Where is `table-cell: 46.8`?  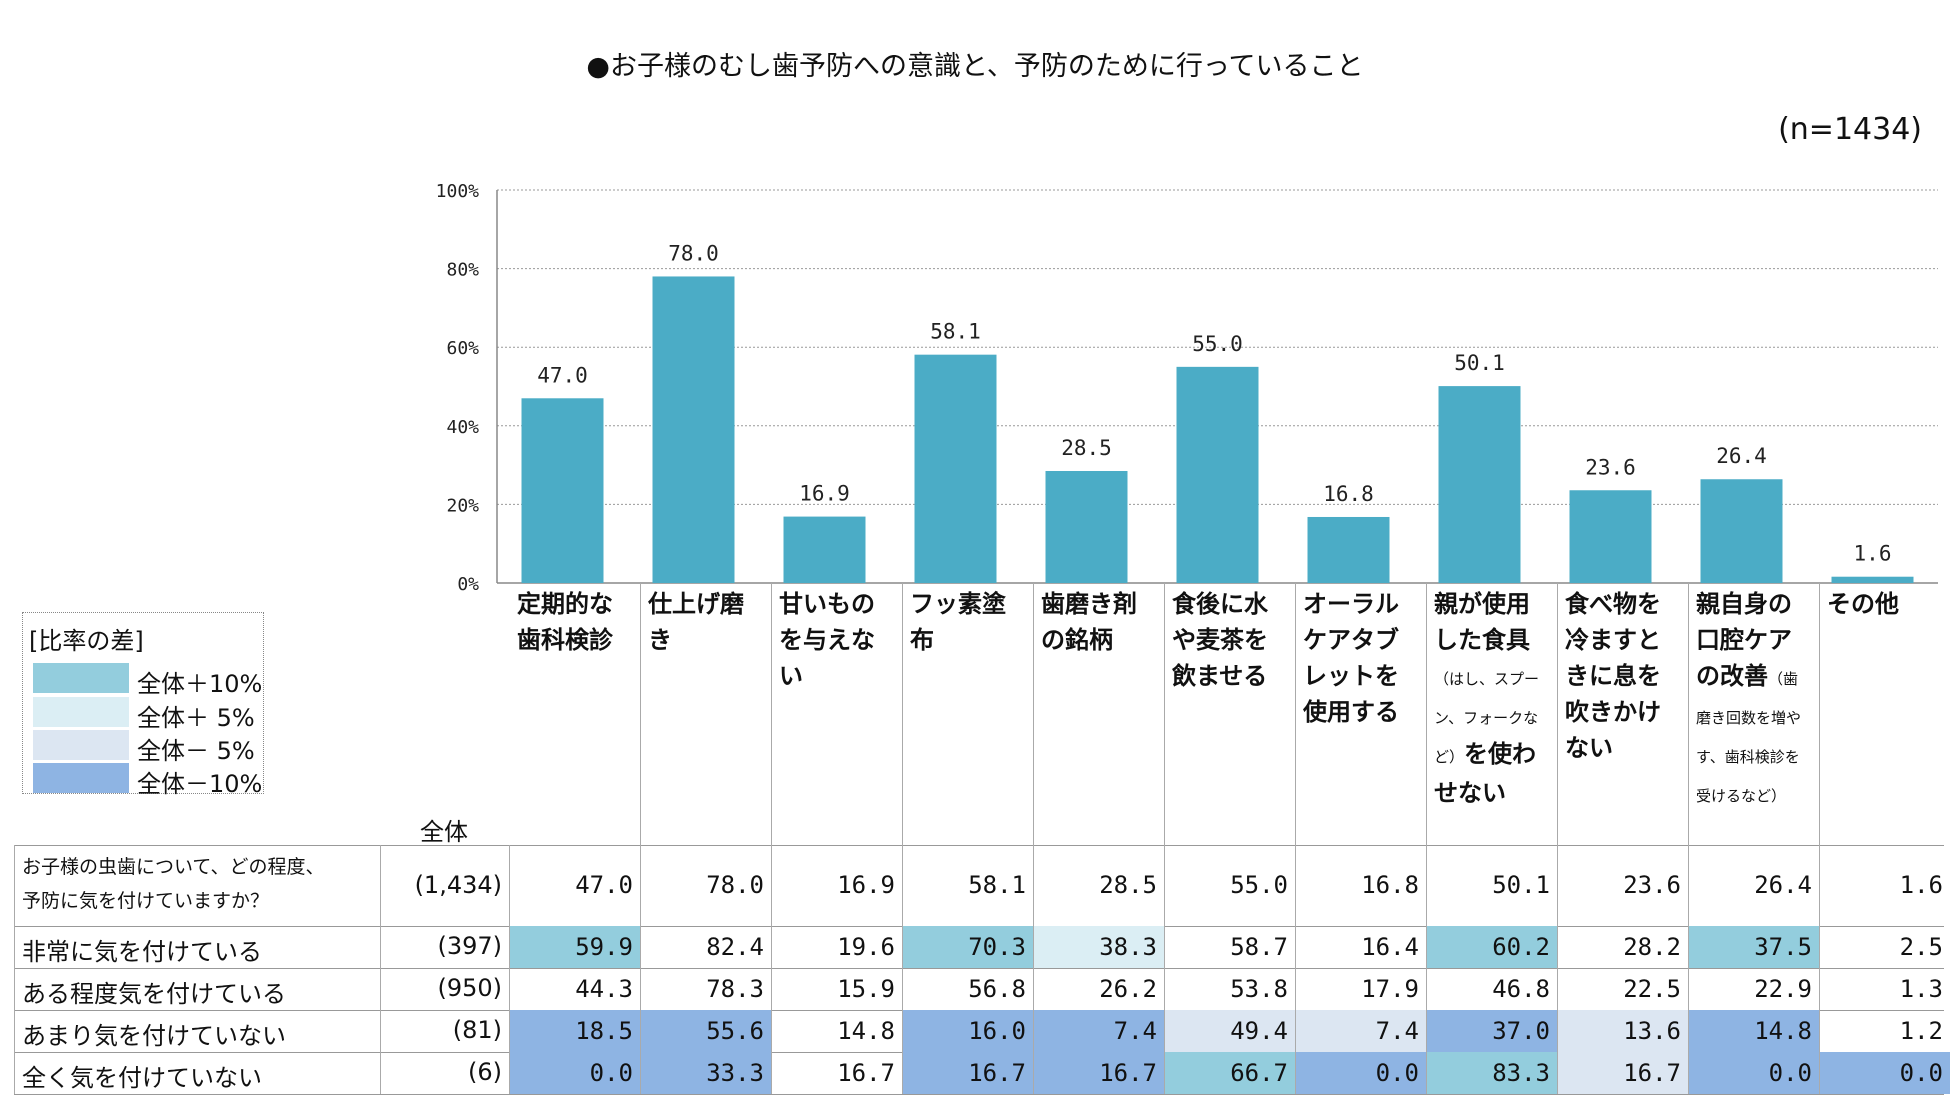 table-cell: 46.8 is located at coordinates (1521, 989).